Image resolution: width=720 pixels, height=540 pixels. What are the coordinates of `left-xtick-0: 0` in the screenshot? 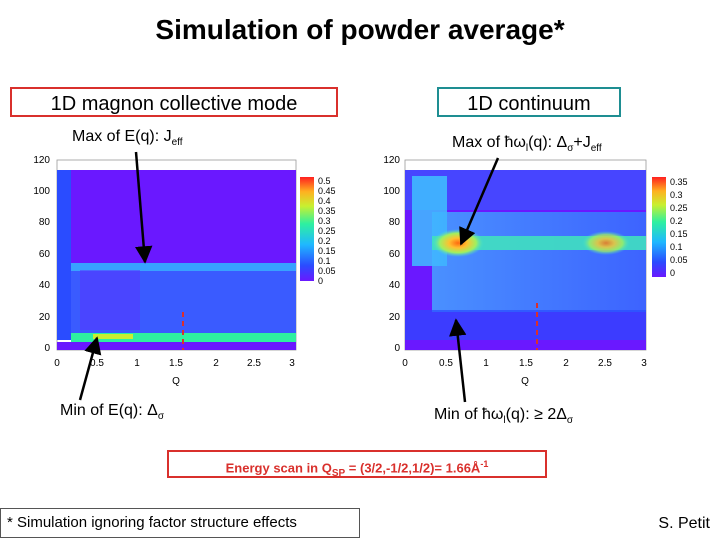 It's located at (57, 363).